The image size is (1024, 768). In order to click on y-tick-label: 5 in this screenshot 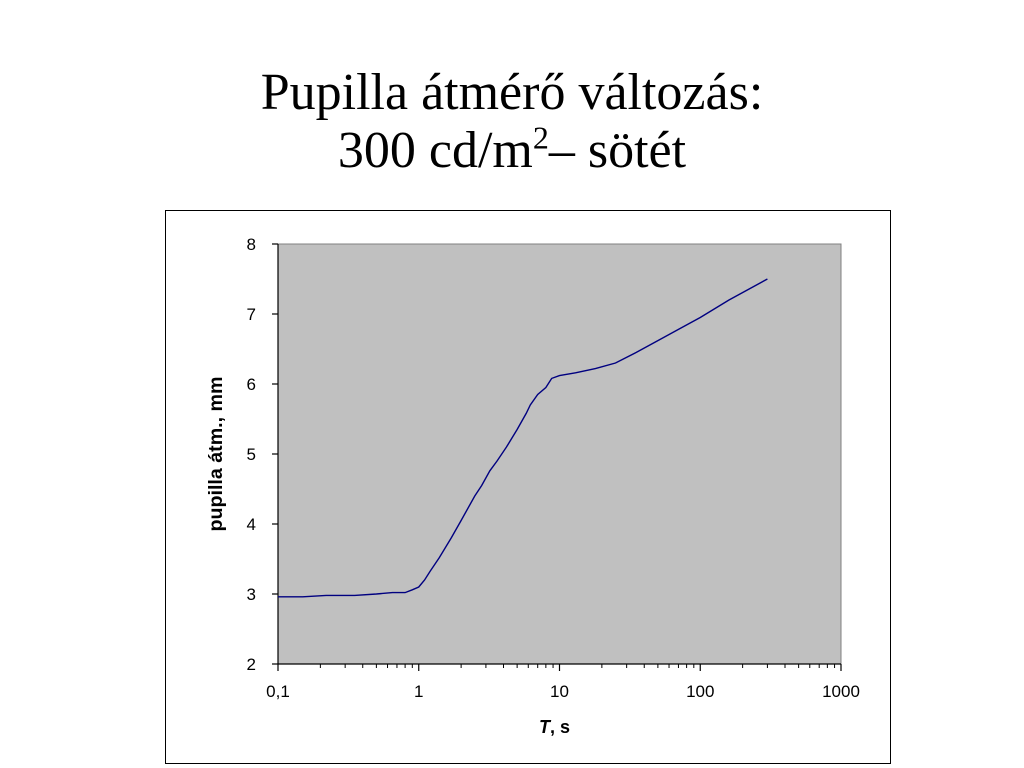, I will do `click(251, 454)`.